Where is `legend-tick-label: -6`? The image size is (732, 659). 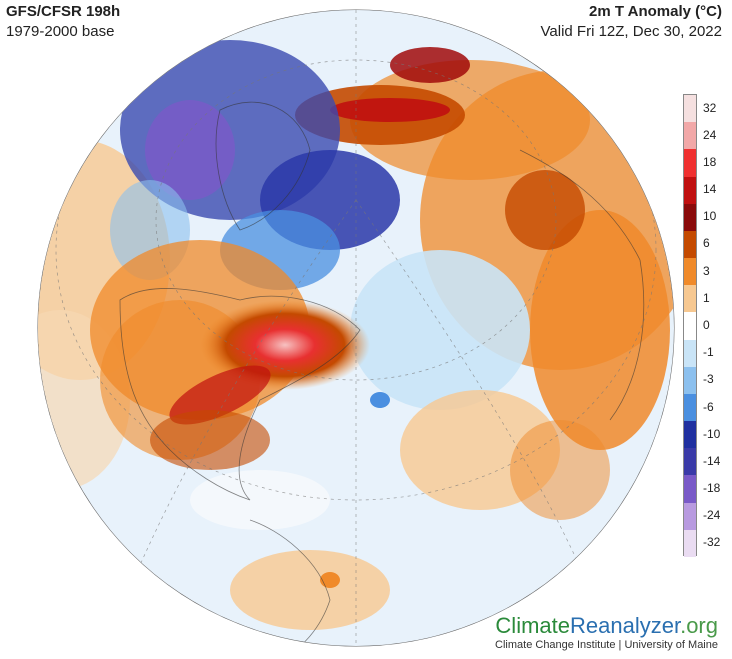
legend-tick-label: -6 is located at coordinates (708, 406).